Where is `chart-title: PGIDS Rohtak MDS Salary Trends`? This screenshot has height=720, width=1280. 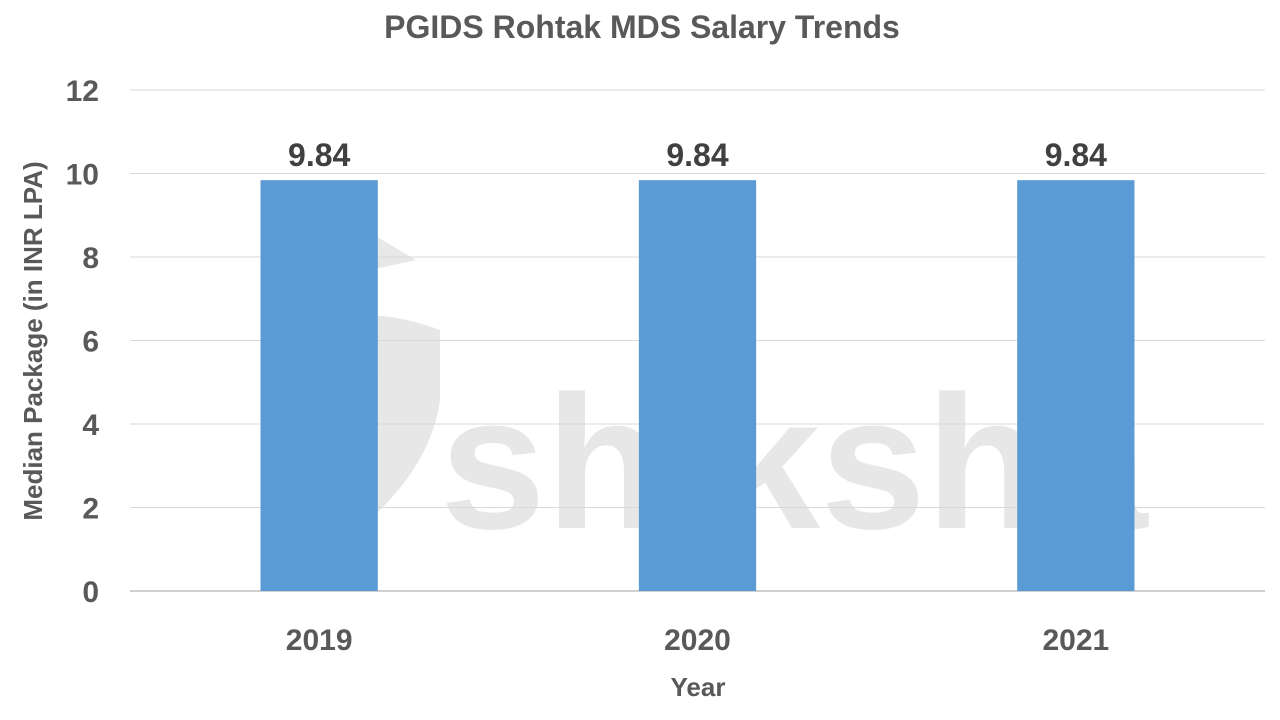
chart-title: PGIDS Rohtak MDS Salary Trends is located at coordinates (642, 27).